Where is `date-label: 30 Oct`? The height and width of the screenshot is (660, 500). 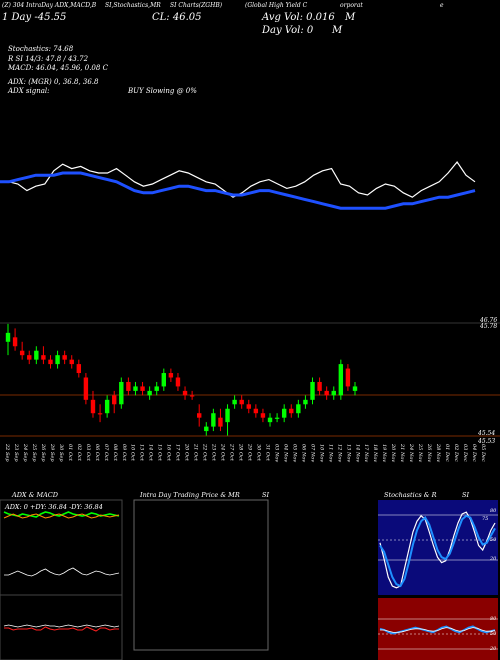 date-label: 30 Oct is located at coordinates (258, 453).